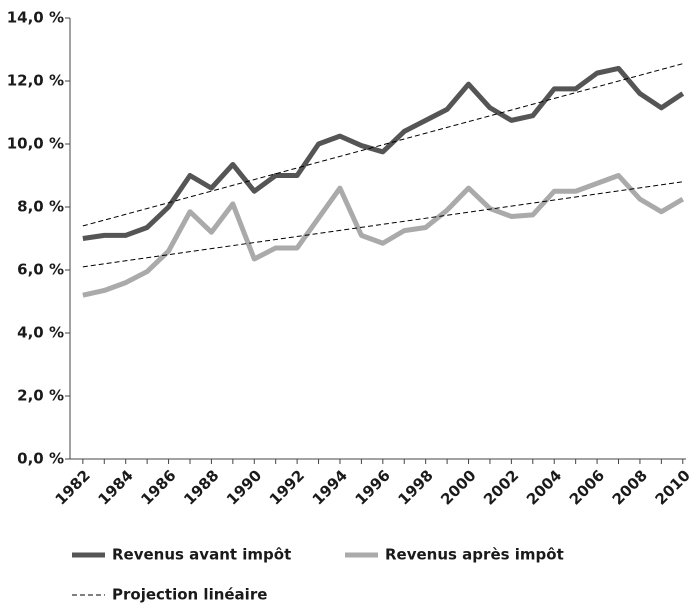 The image size is (690, 611). I want to click on x-tick-label: 1992, so click(287, 487).